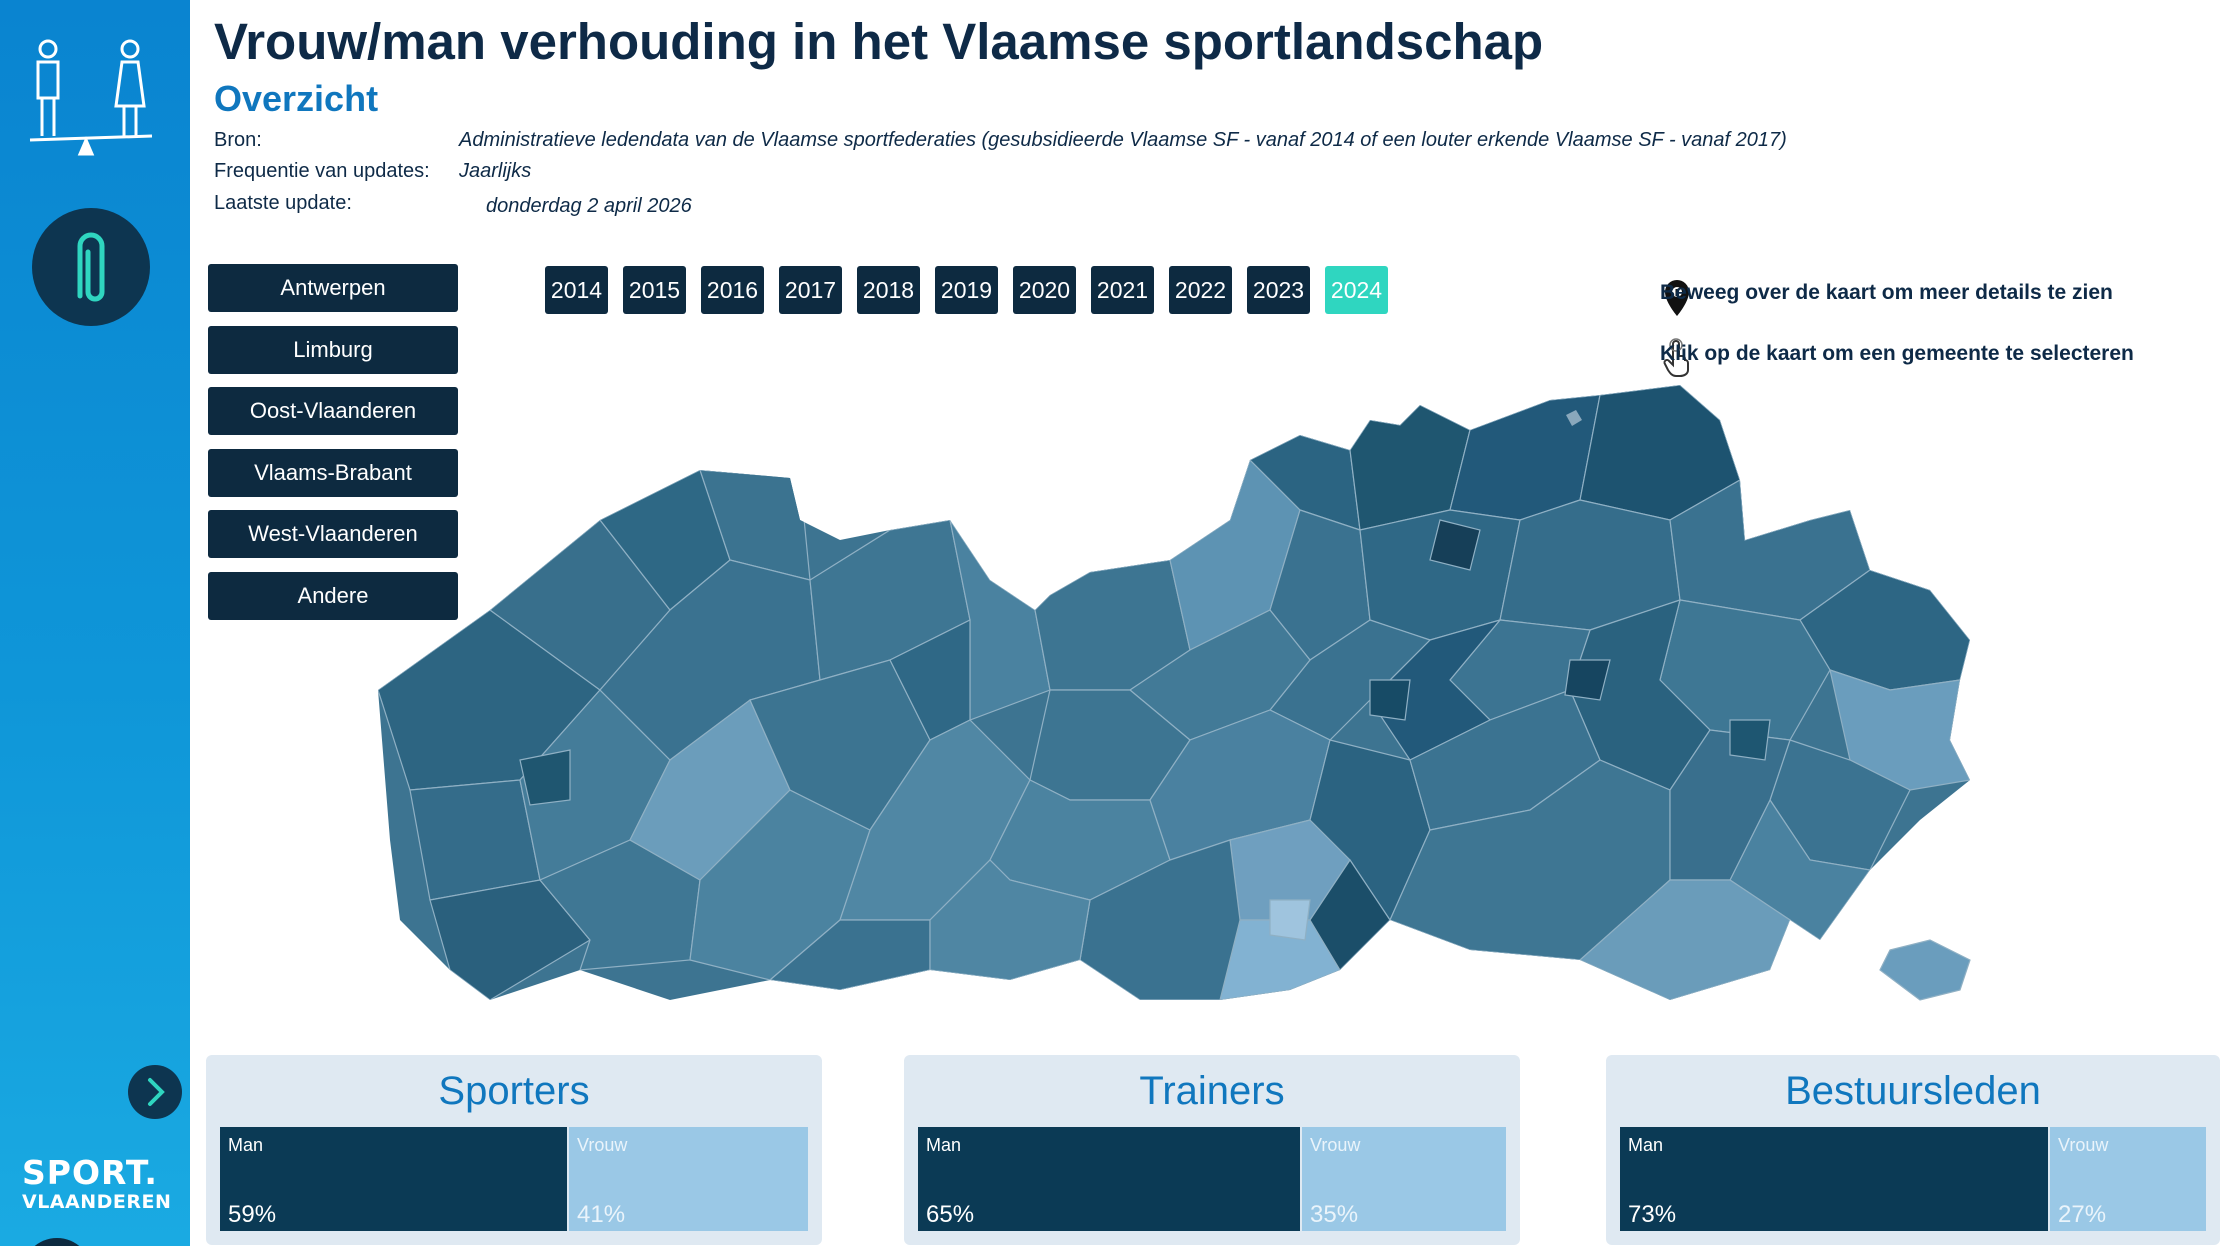 This screenshot has height=1246, width=2220. Describe the element at coordinates (514, 1091) in the screenshot. I see `card-title: Sporters` at that location.